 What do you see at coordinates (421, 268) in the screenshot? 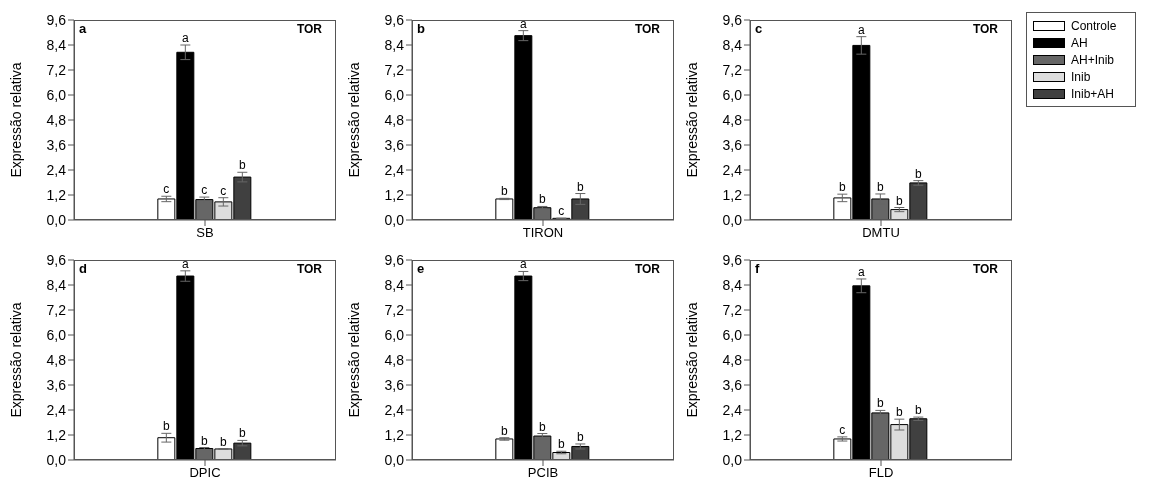
I see `chart-title: e` at bounding box center [421, 268].